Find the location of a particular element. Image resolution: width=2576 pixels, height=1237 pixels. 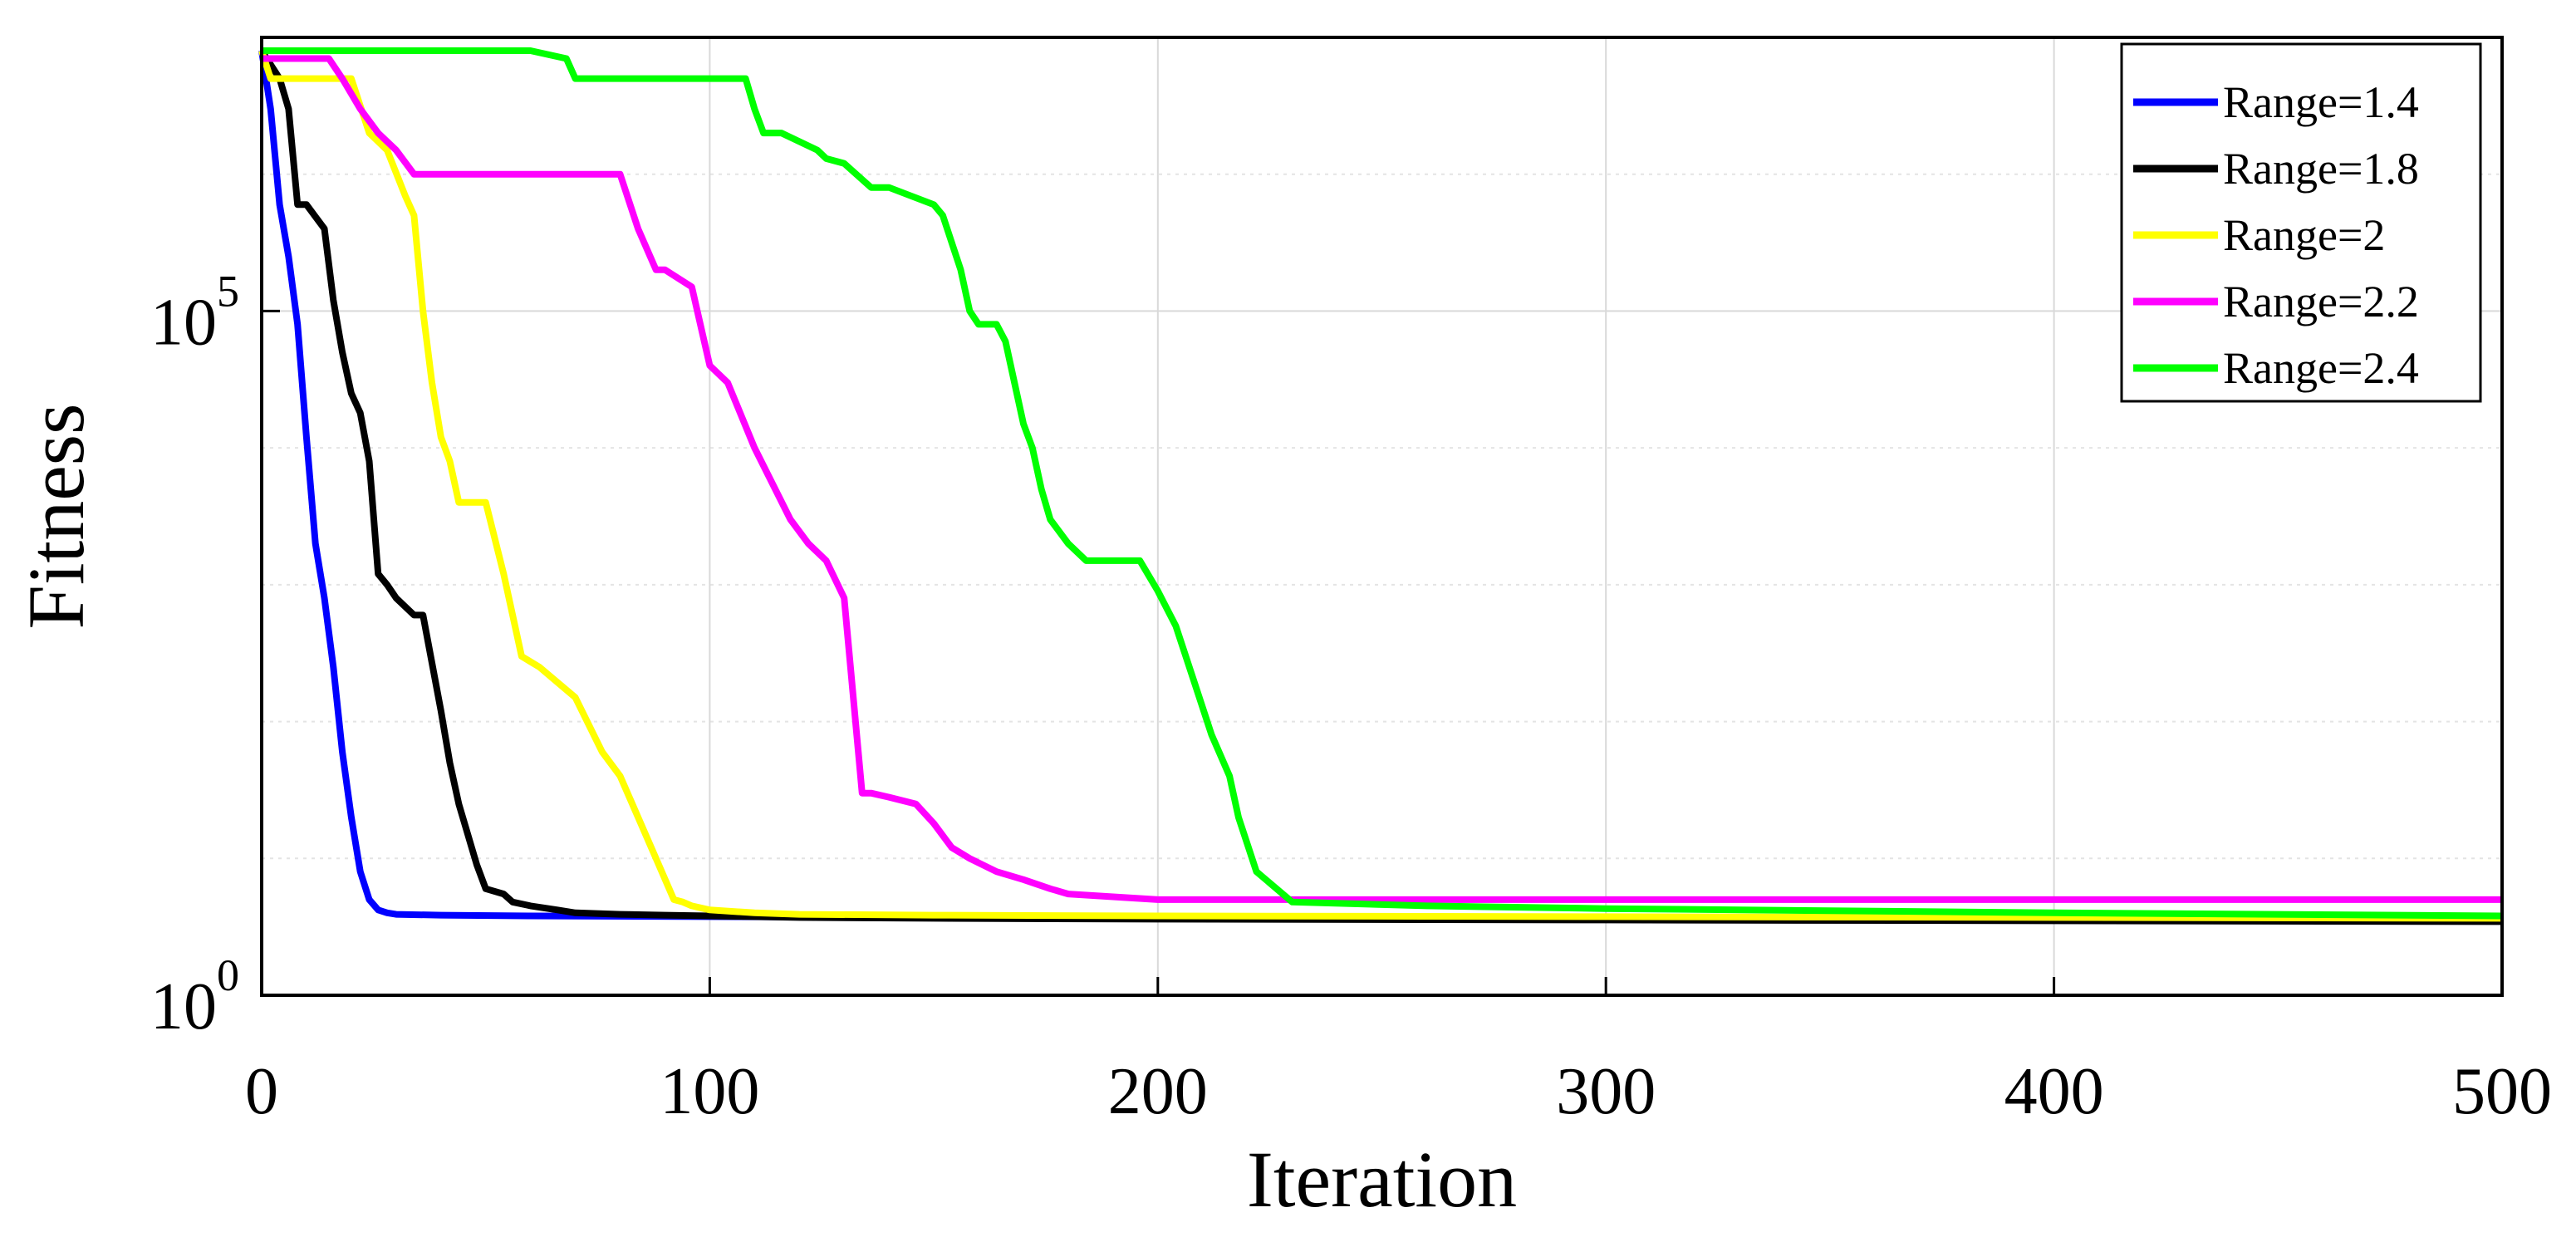

x-tick-label: 200 is located at coordinates (1158, 1091).